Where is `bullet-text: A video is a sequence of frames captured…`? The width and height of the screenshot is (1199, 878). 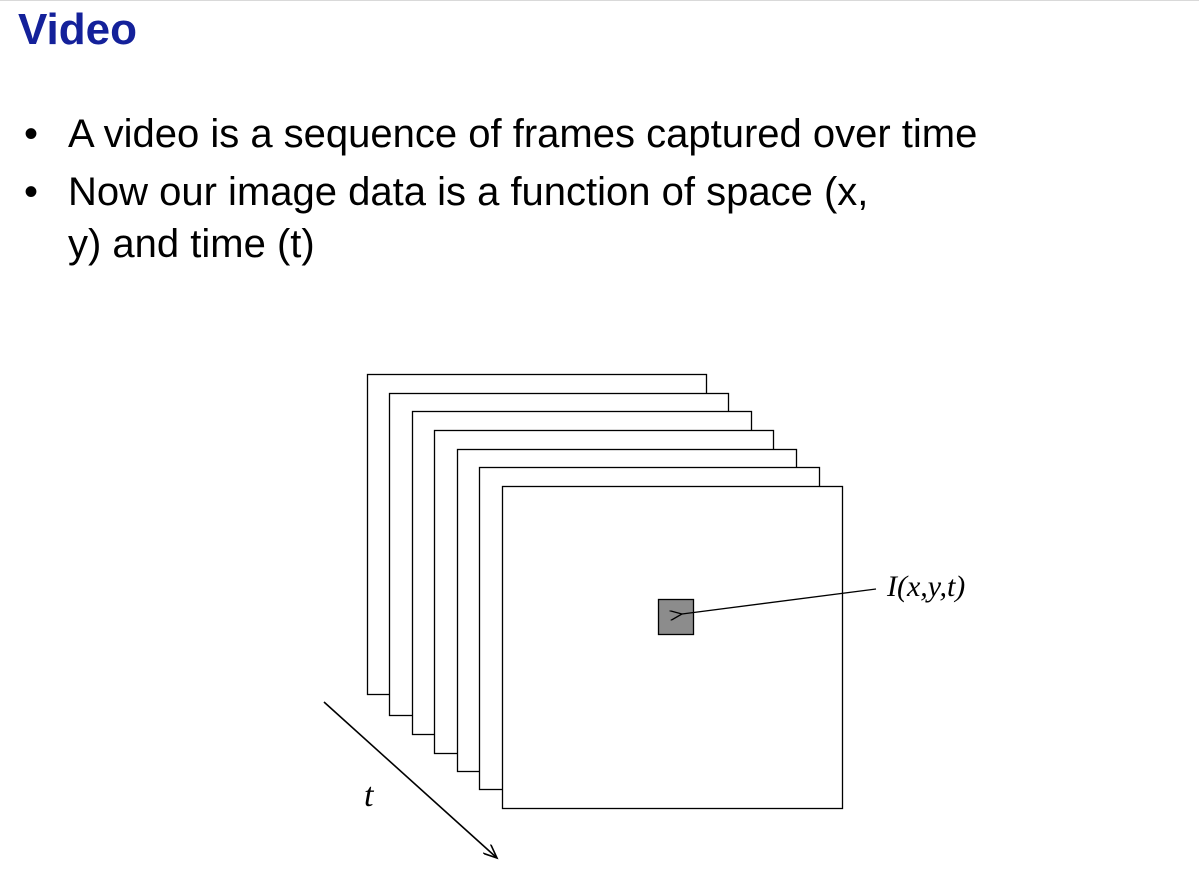
bullet-text: A video is a sequence of frames captured… is located at coordinates (523, 134).